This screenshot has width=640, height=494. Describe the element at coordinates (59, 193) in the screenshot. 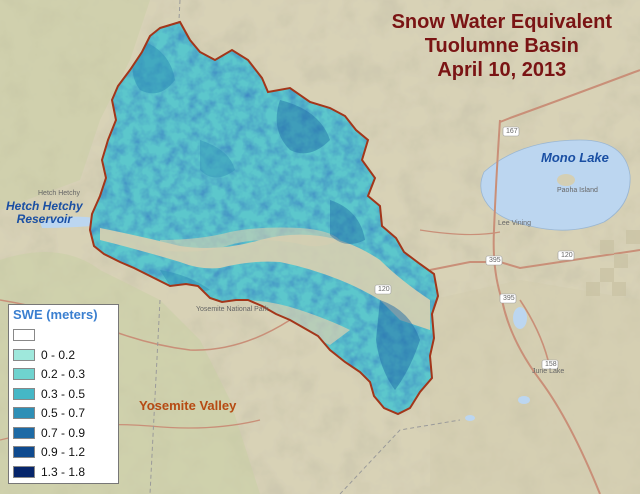

I see `label-hetch-hetchy-small: Hetch Hetchy` at that location.